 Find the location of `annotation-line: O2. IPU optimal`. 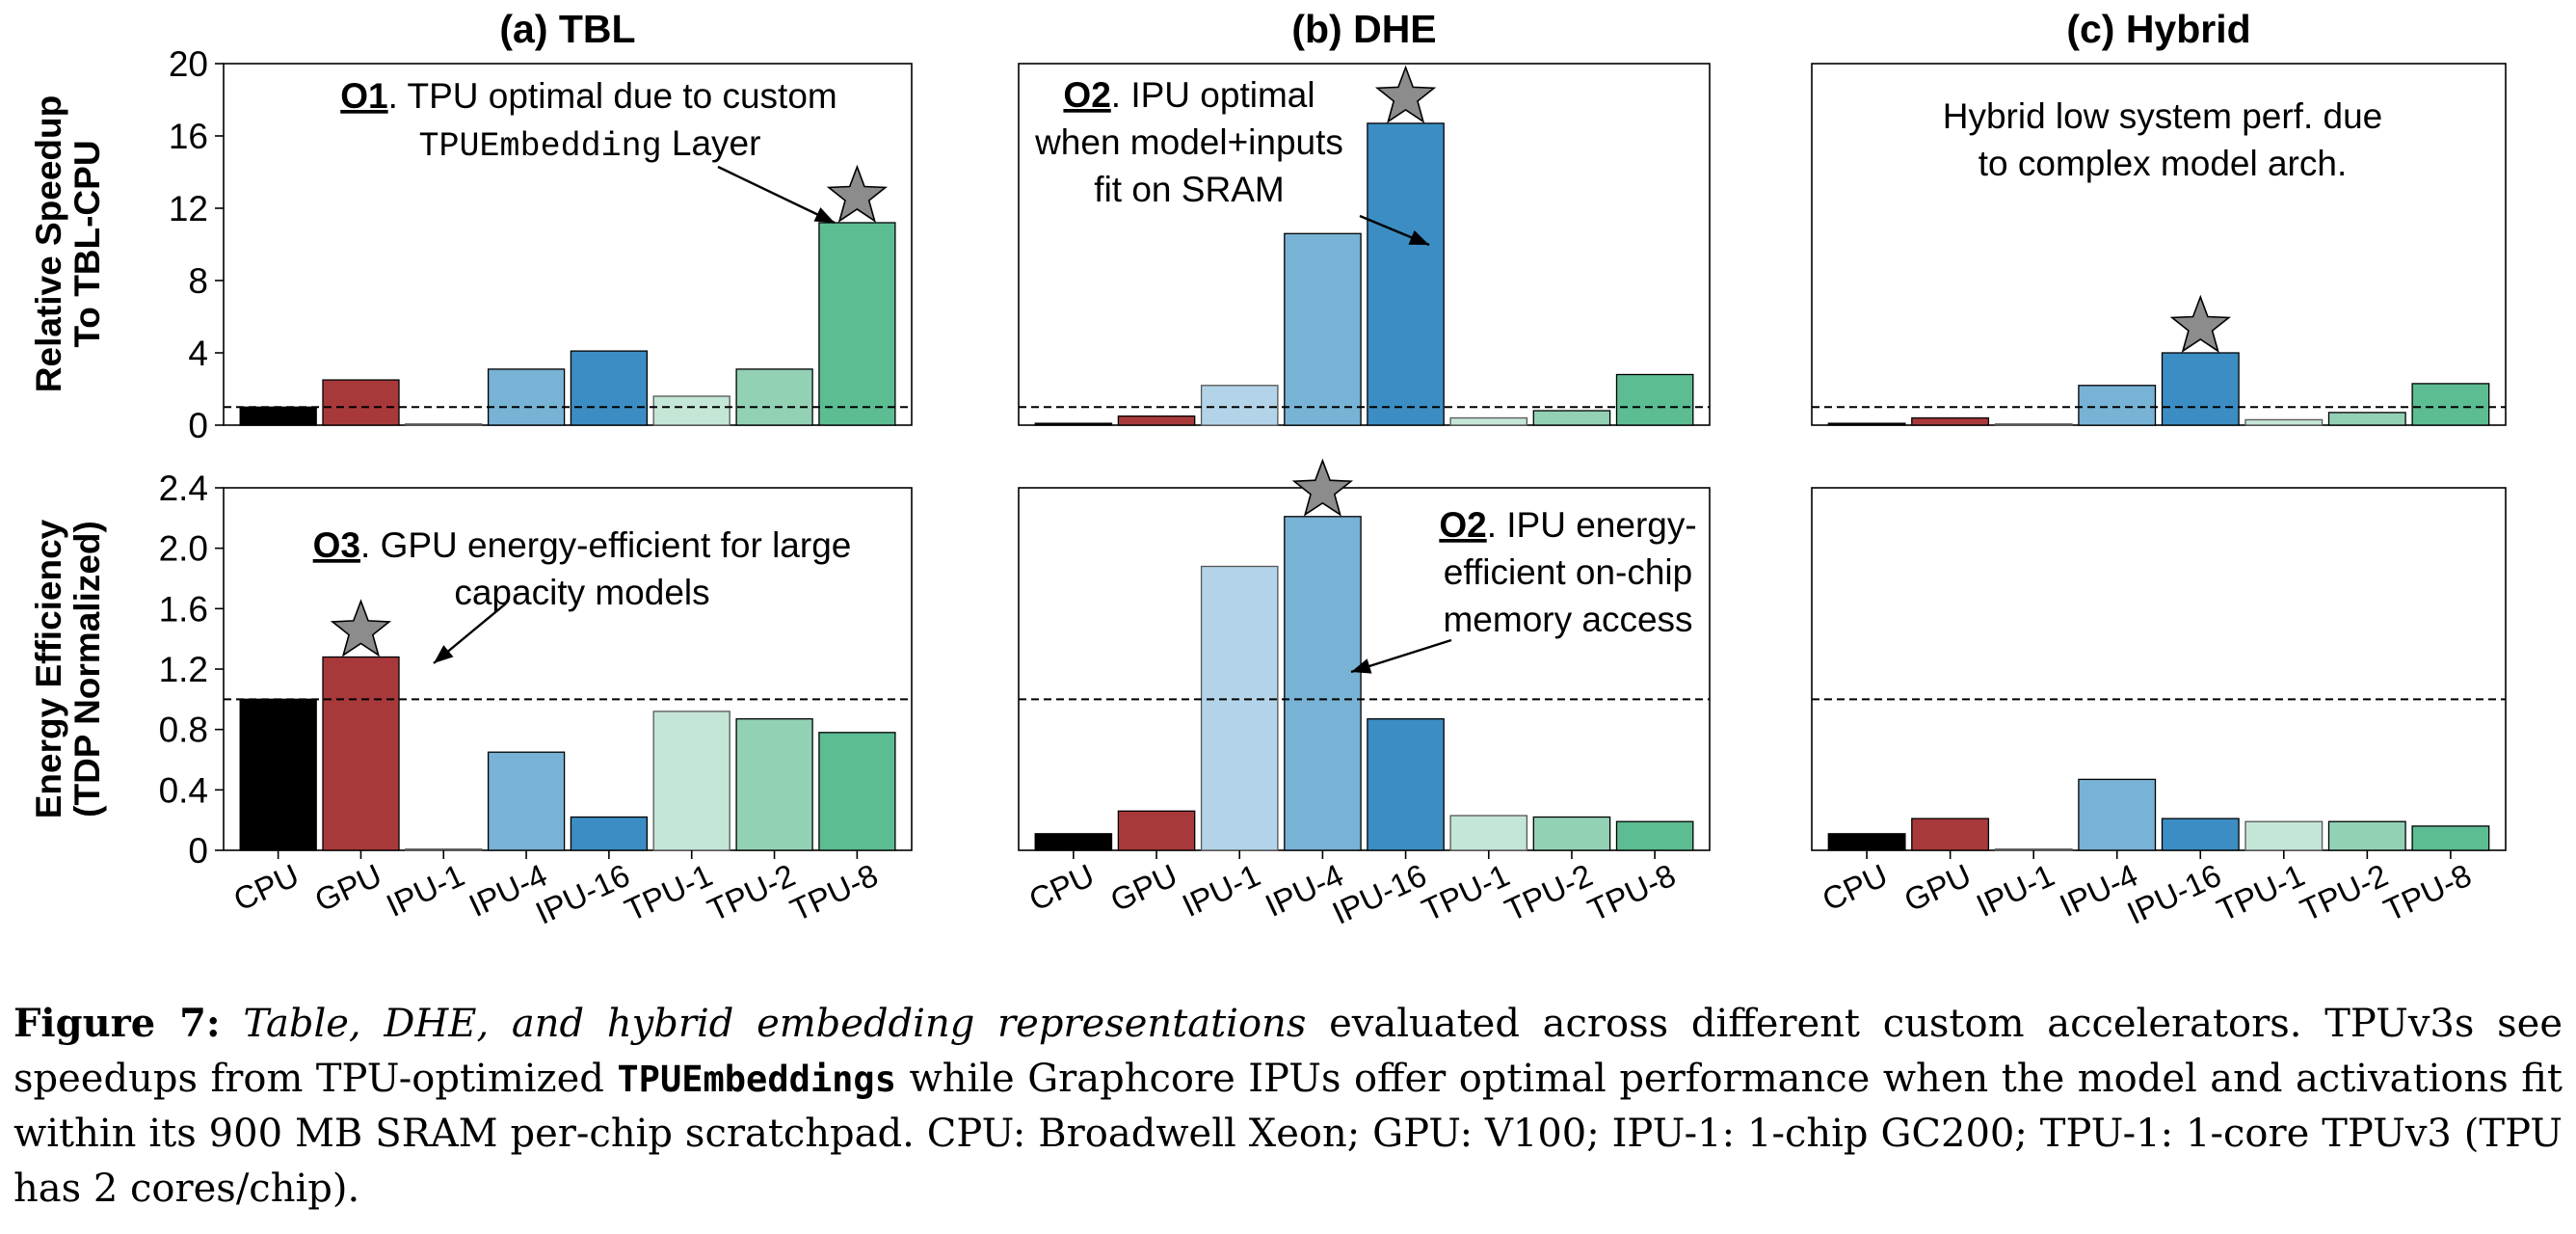

annotation-line: O2. IPU optimal is located at coordinates (1189, 95).